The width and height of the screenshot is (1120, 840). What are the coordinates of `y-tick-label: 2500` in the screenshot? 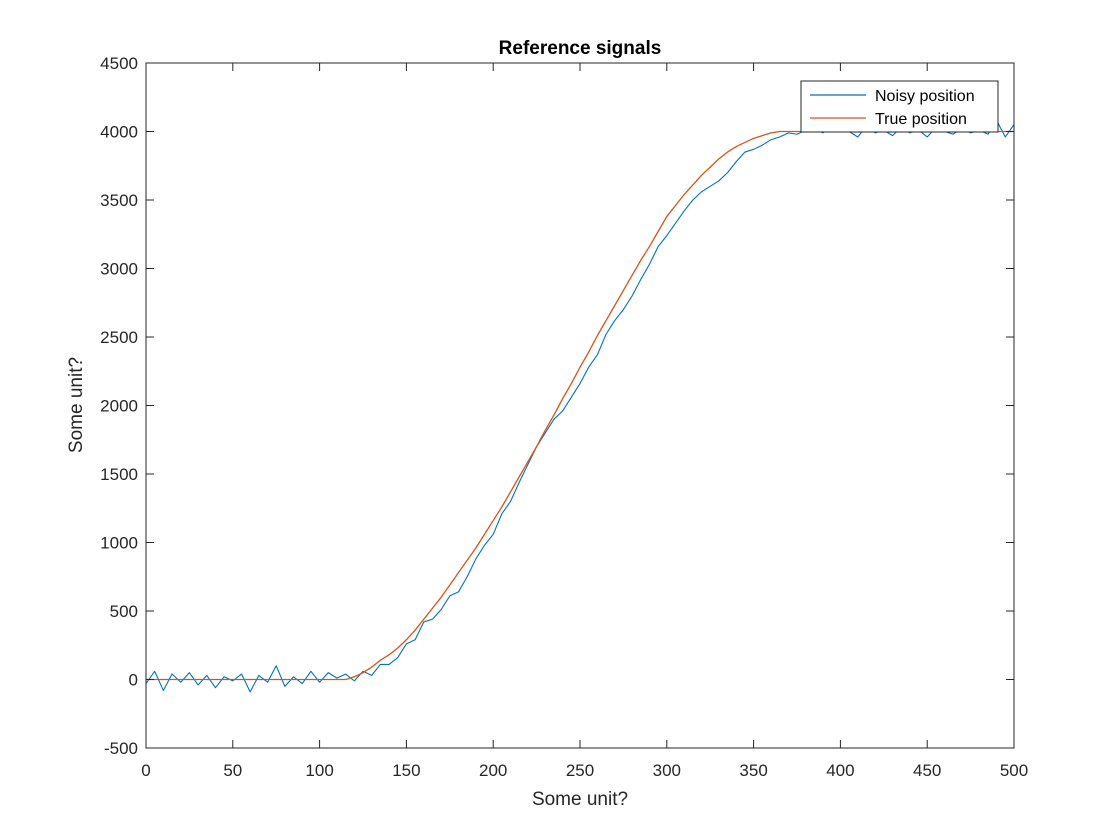 It's located at (119, 337).